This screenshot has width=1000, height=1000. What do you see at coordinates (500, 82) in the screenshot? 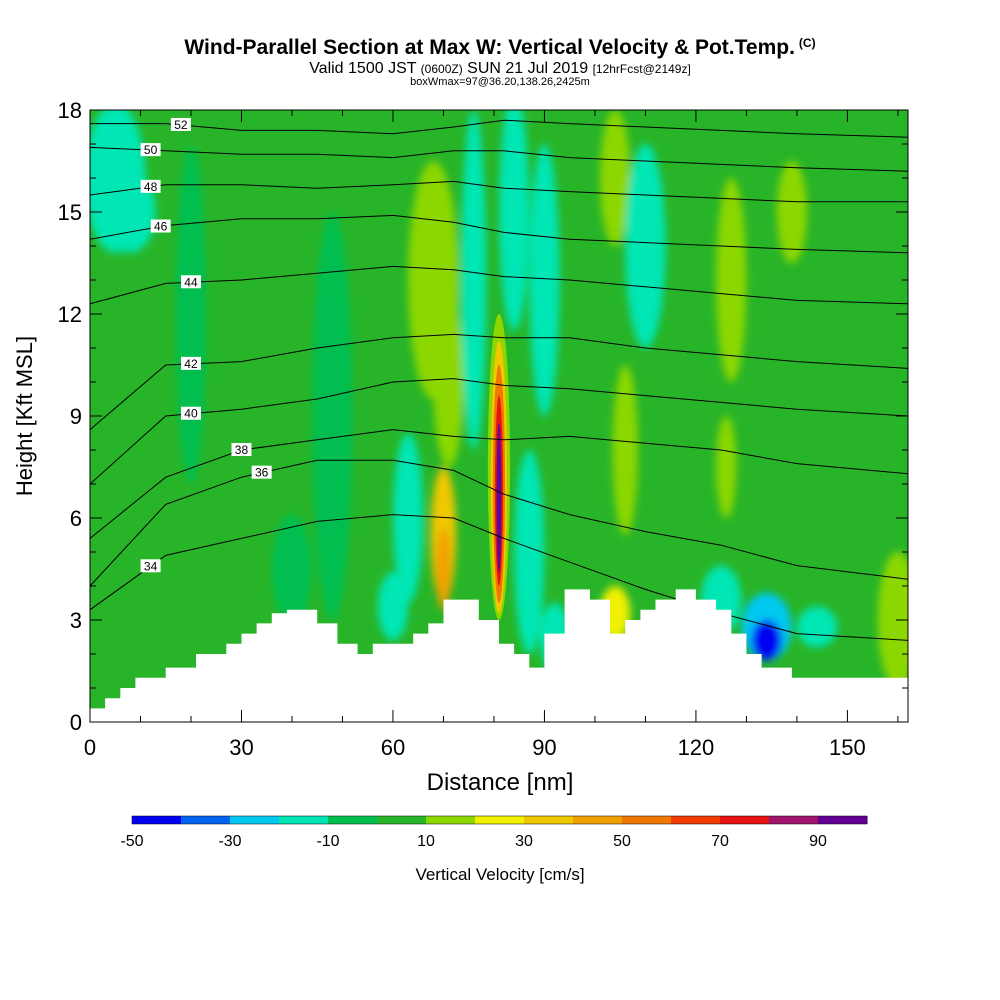
I see `box-info: boxWmax=97@36.20,138.26,2425m` at bounding box center [500, 82].